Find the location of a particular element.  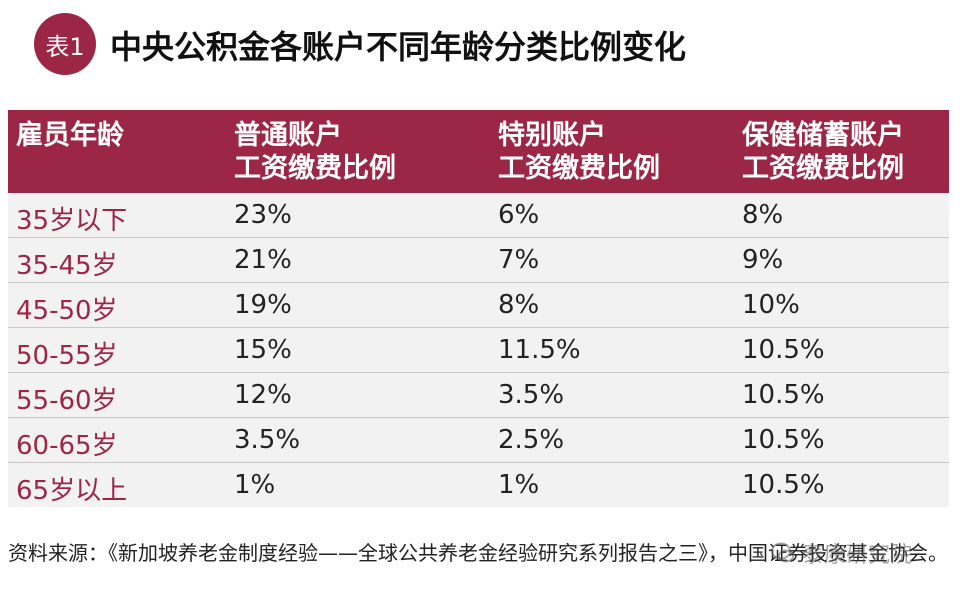

special-rate-cell: 11.5% is located at coordinates (539, 350).